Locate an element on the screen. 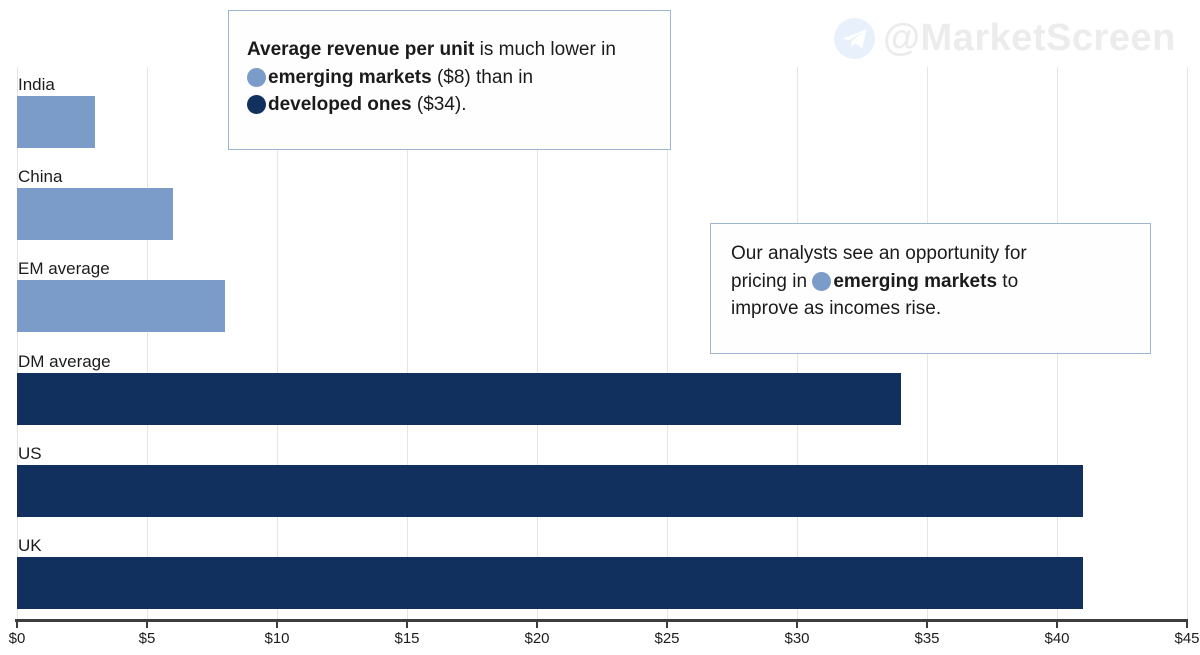  bar-em-average is located at coordinates (121, 306).